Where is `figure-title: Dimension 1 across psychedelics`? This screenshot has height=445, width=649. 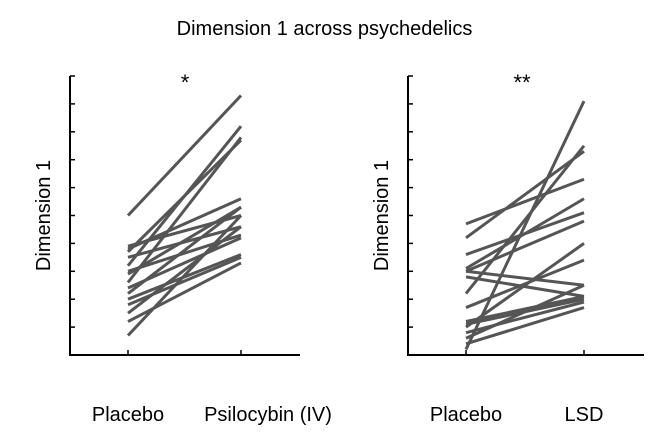
figure-title: Dimension 1 across psychedelics is located at coordinates (324, 29).